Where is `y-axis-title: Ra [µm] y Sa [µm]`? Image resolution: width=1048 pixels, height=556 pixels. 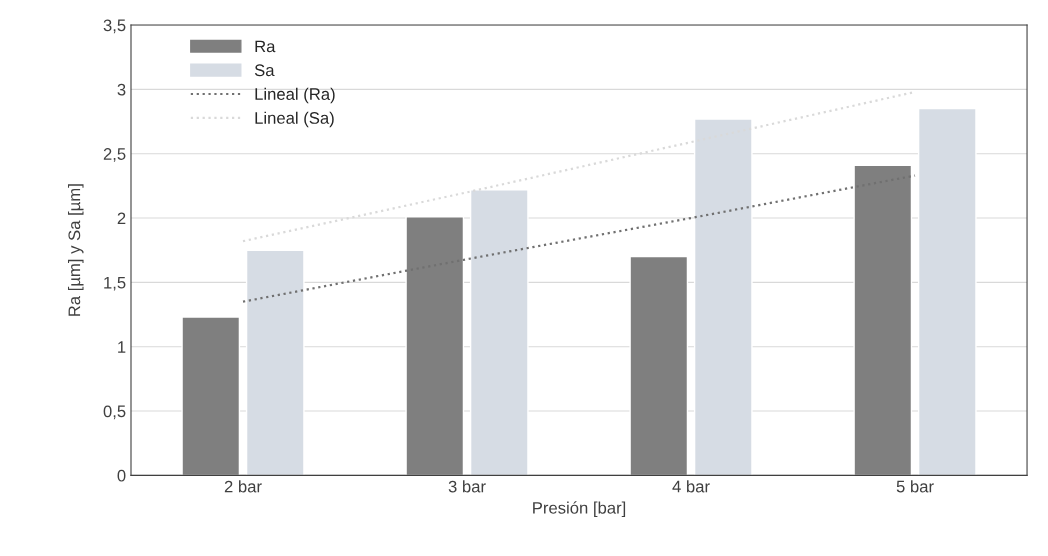 y-axis-title: Ra [µm] y Sa [µm] is located at coordinates (75, 250).